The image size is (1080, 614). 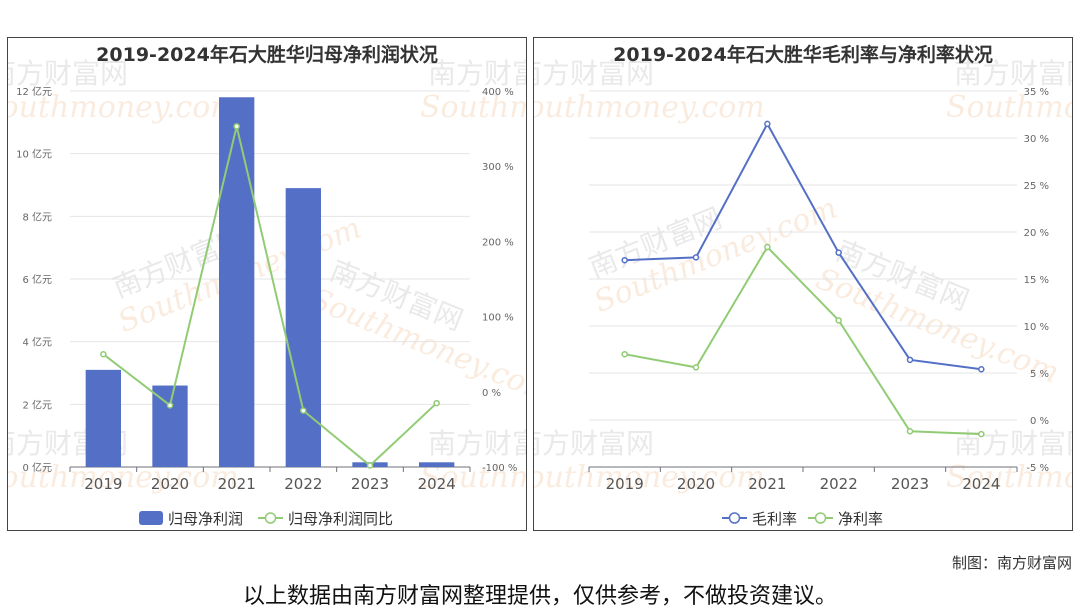 I want to click on data-disclaimer: 以上数据由南方财富网整理提供，仅供参考，不做投资建议。, so click(x=539, y=596).